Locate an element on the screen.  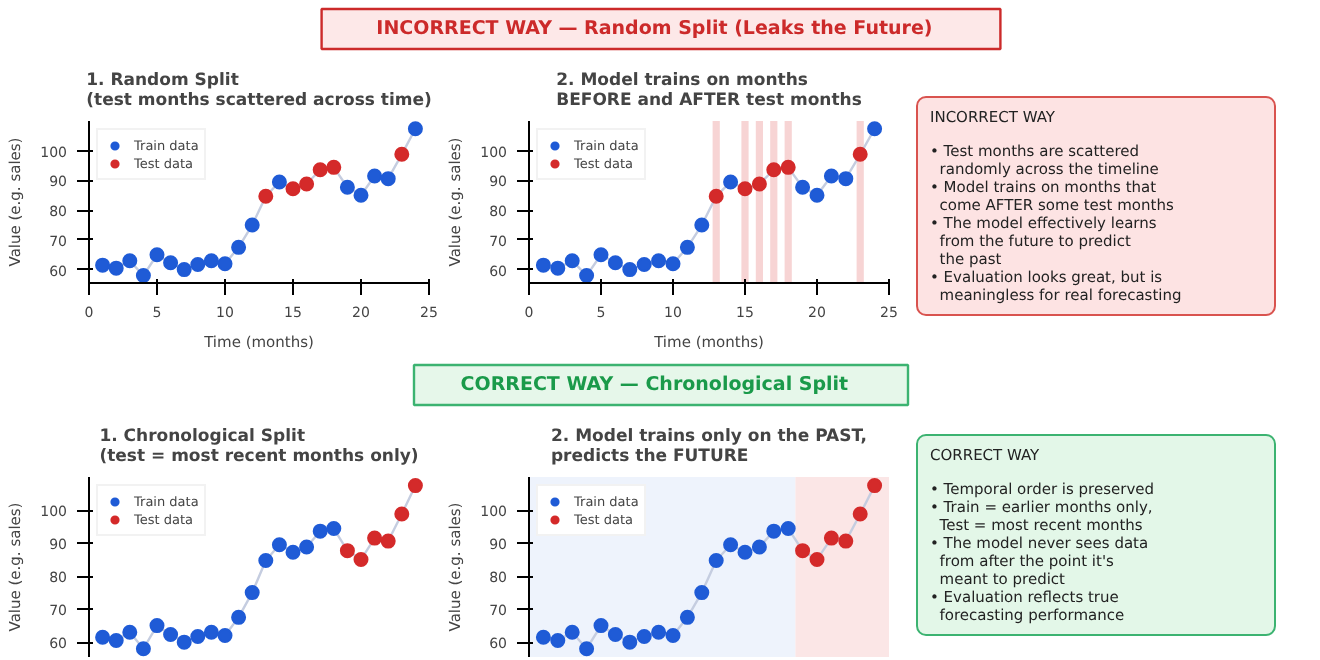
chart-title: 2. Model trains on months BEFORE and AFTER test months is located at coordinates (709, 91).